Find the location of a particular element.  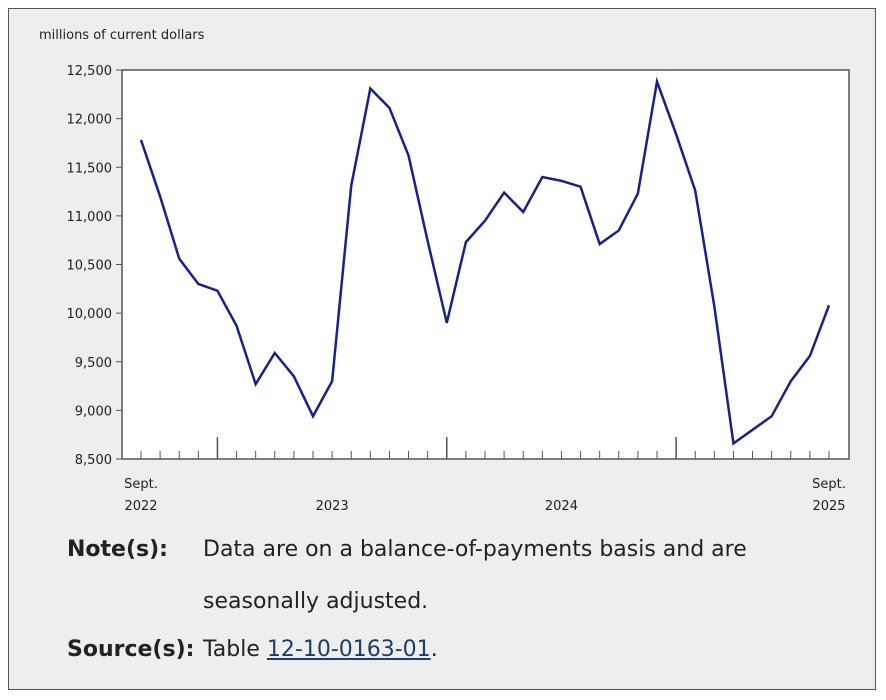

source-prefix: Table is located at coordinates (231, 649).